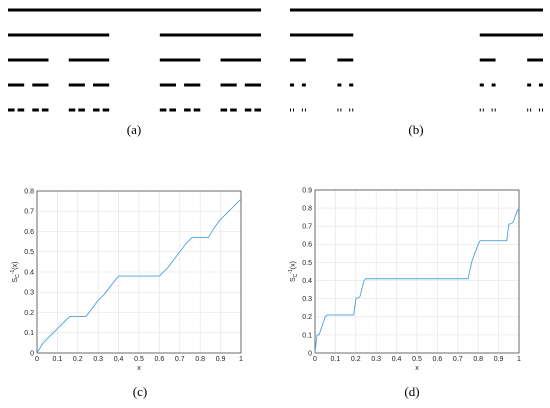 This screenshot has width=550, height=408. Describe the element at coordinates (336, 359) in the screenshot. I see `plot-d-x-tick-label: 0.1` at that location.